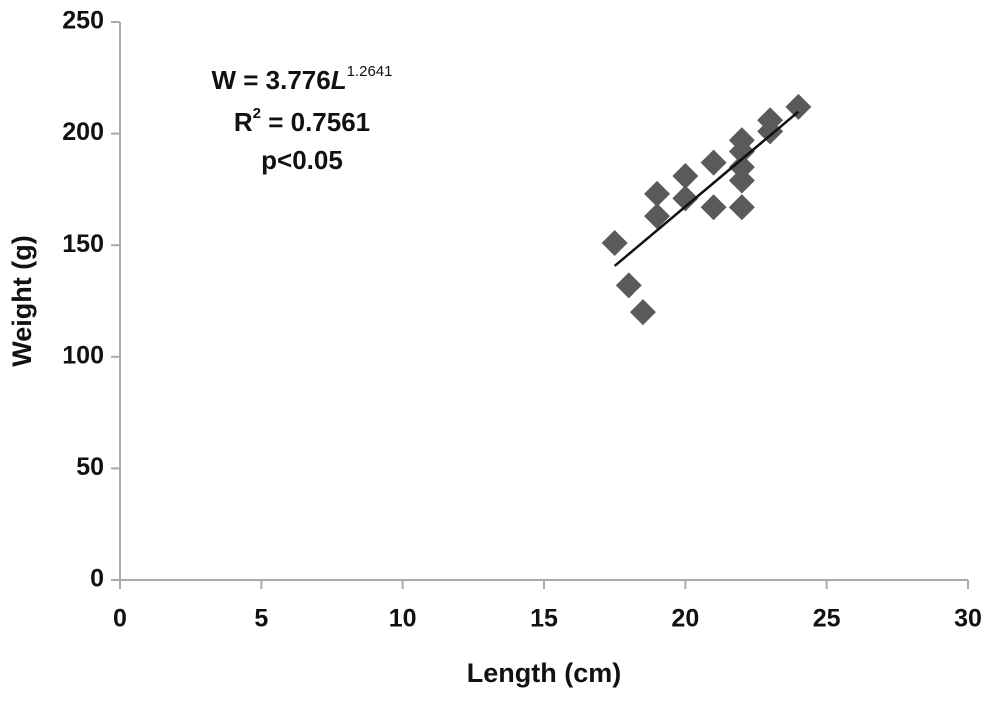 The height and width of the screenshot is (704, 1000). I want to click on y-tick-label: 100, so click(83, 355).